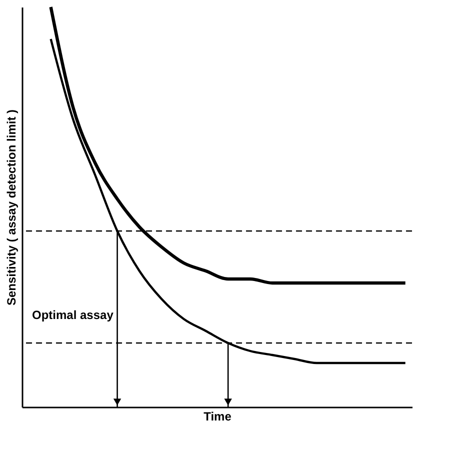  What do you see at coordinates (11, 207) in the screenshot?
I see `y-axis-title: Sensitivity ( assay detection limit )` at bounding box center [11, 207].